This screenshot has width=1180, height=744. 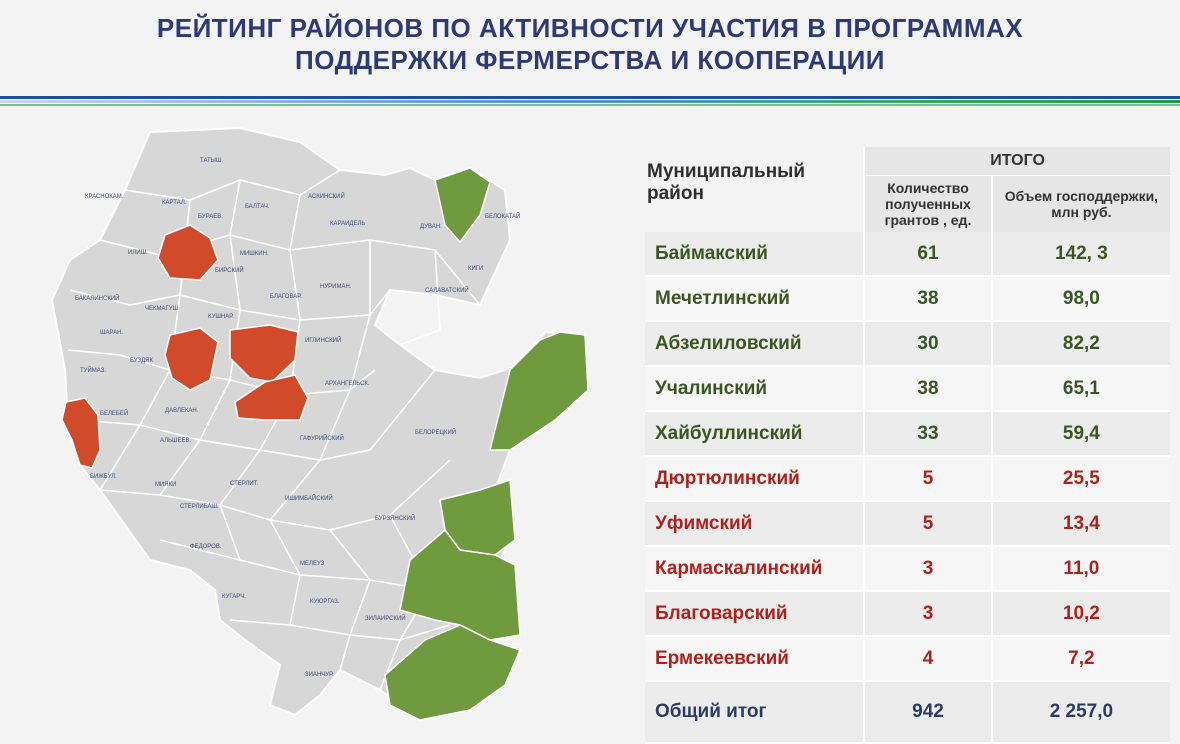 I want to click on support-cell: 82,2, so click(x=1080, y=344).